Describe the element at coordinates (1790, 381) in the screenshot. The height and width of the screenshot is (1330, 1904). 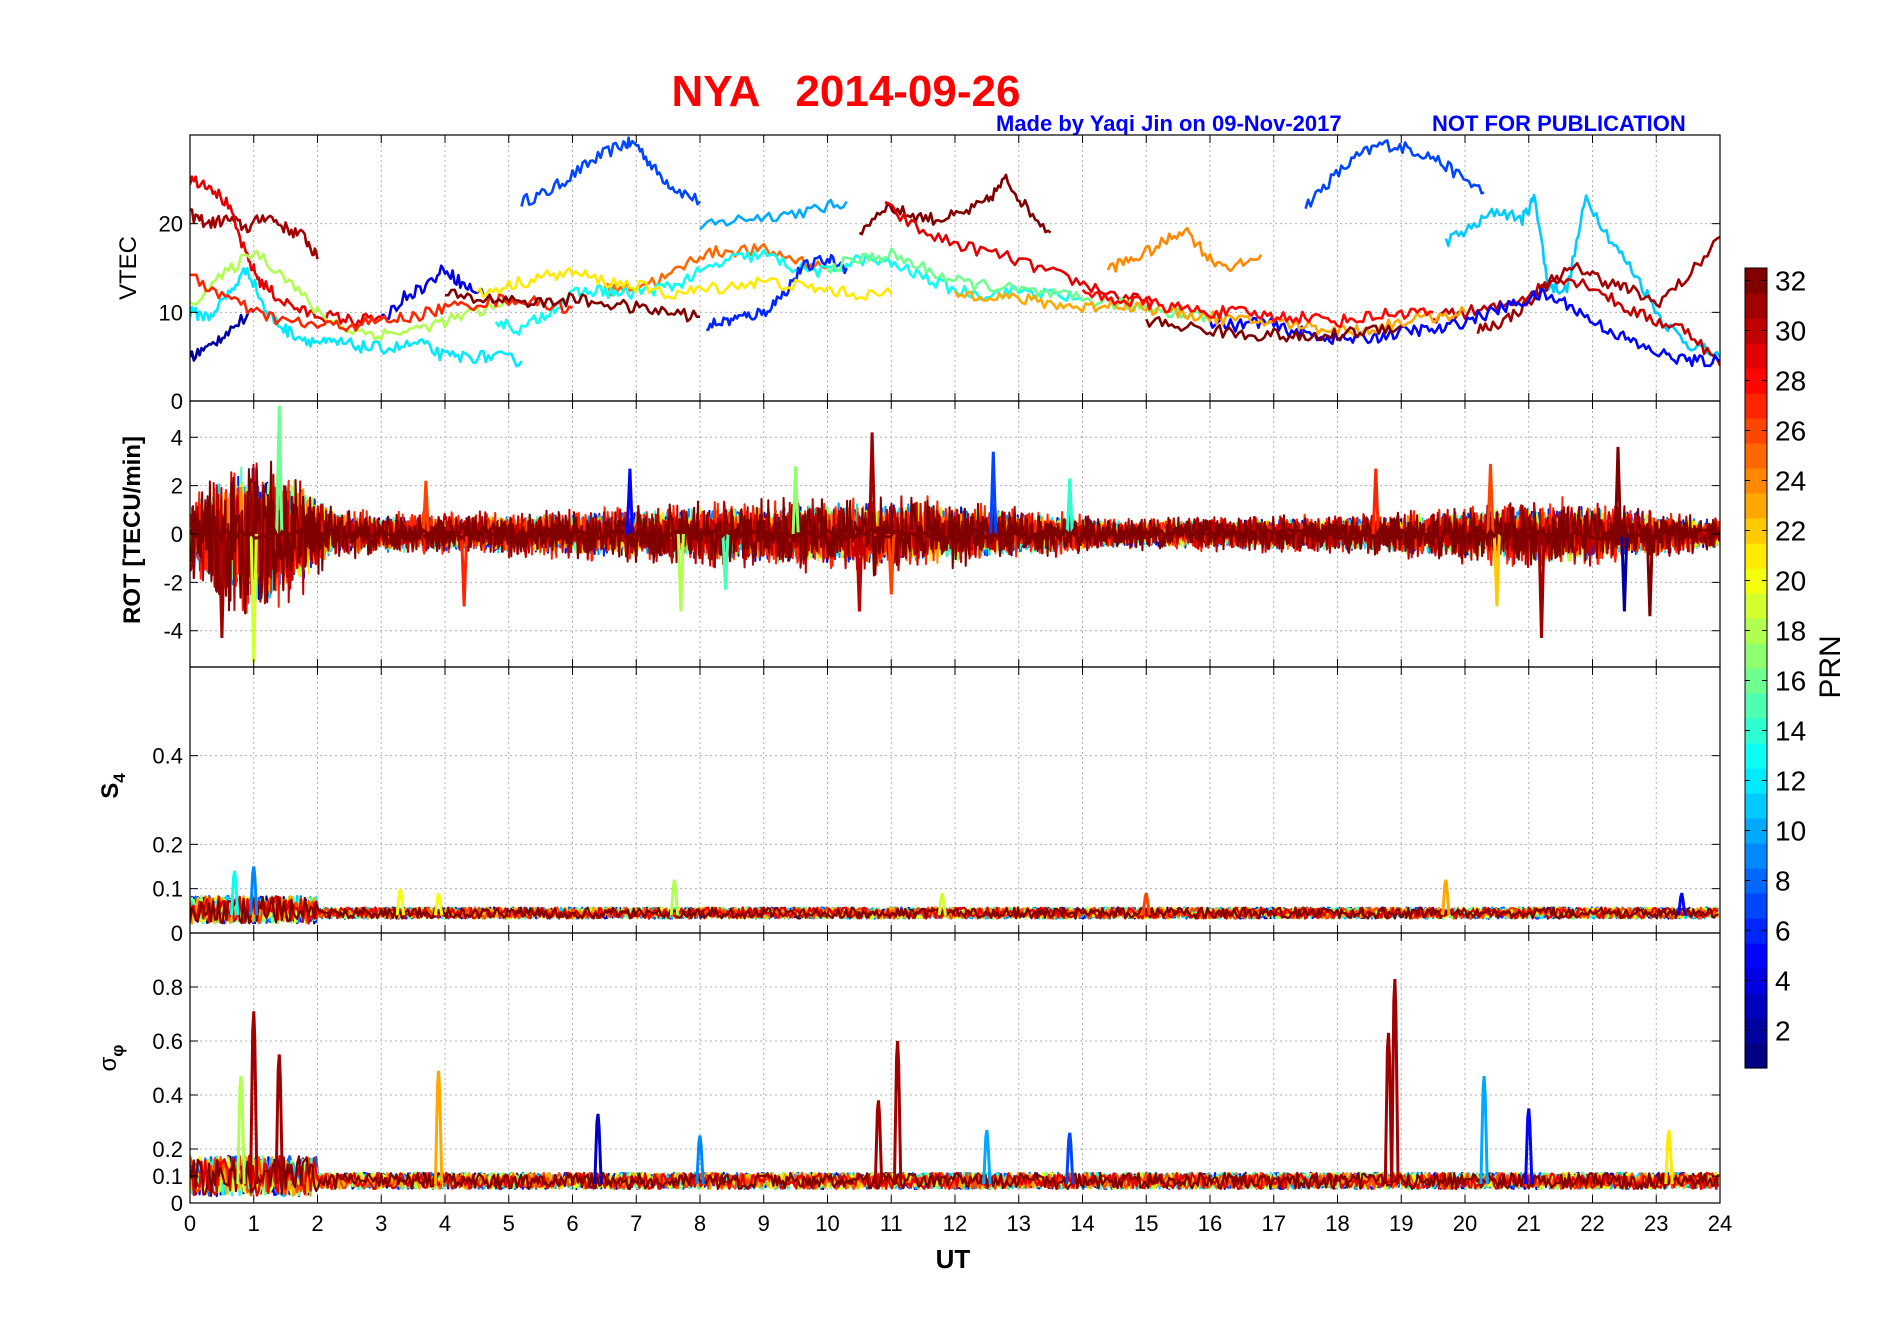
I see `colorbar-tick-label: 28` at that location.